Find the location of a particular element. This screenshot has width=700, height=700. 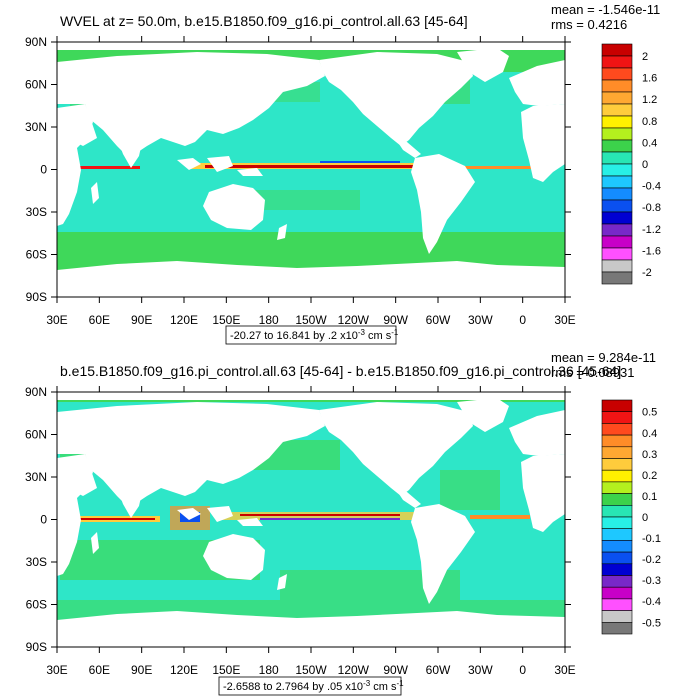

bottom-colorbar-label: 0.3 is located at coordinates (649, 455).